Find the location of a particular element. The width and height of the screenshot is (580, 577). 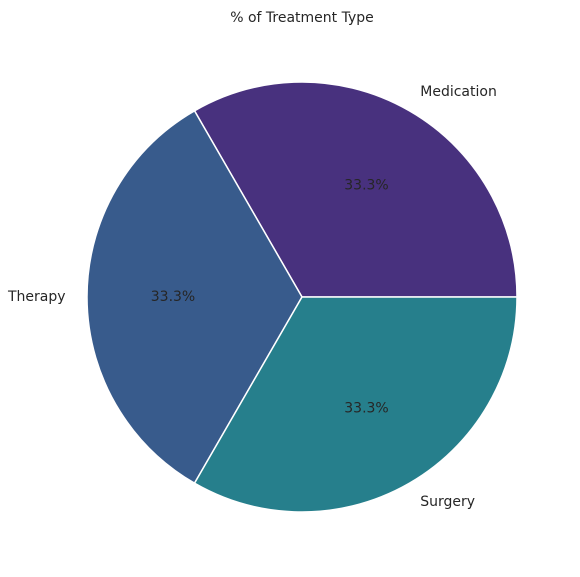

percent-label-therapy: 33.3% is located at coordinates (173, 297).